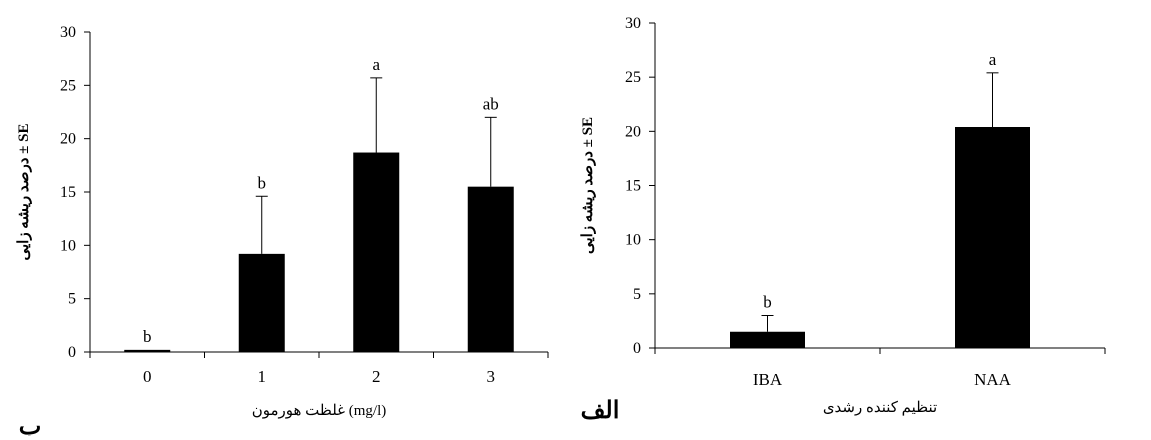  Describe the element at coordinates (880, 408) in the screenshot. I see `panel2-x-axis-title: تنظیم کننده رشدی` at that location.